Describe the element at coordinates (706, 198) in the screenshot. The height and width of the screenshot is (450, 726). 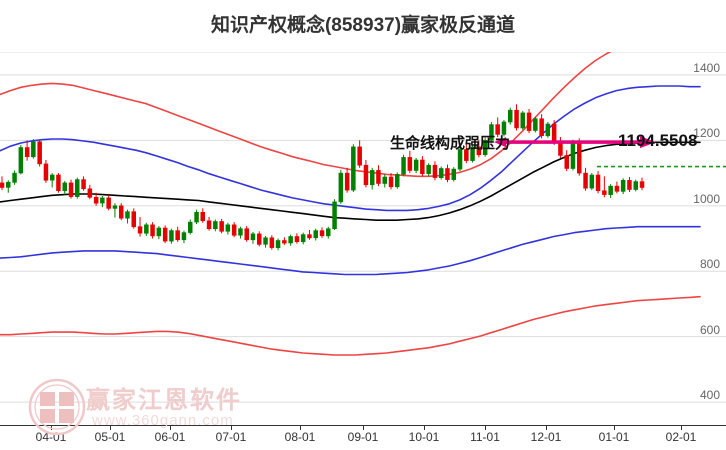
I see `y-axis-tick-label: 1000` at that location.